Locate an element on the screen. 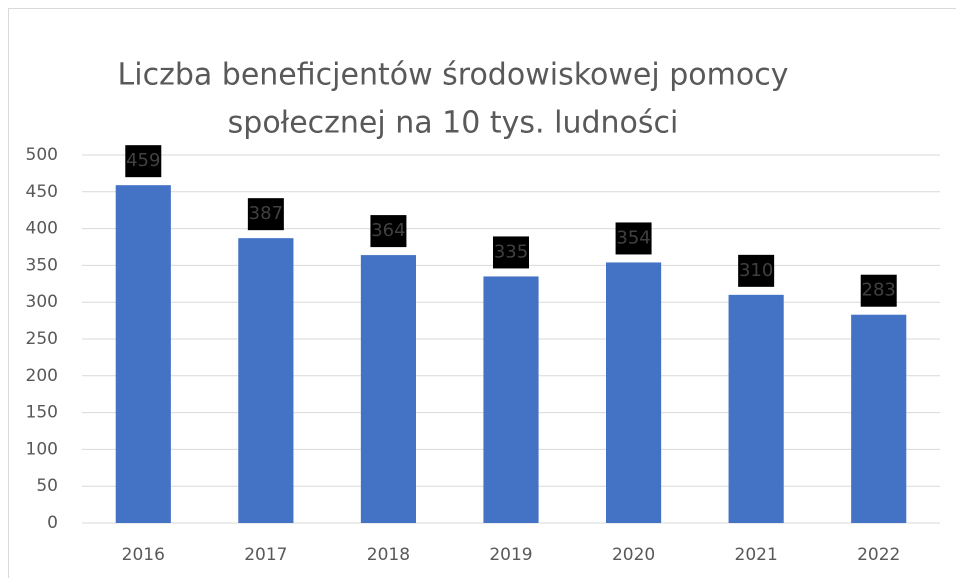  y-tick-label: 150 is located at coordinates (42, 413).